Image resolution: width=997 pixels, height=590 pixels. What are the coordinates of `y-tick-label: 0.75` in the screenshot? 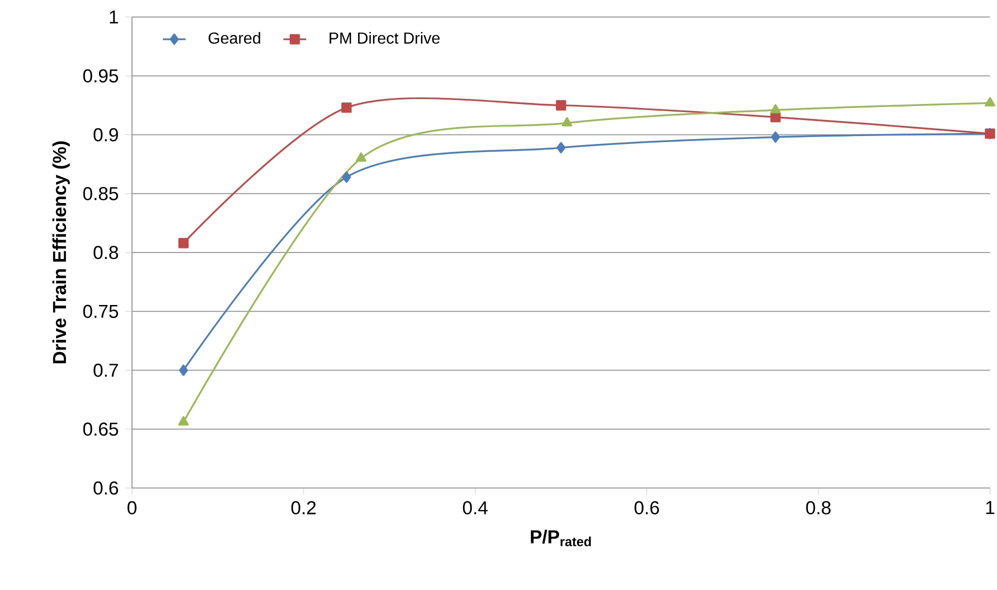 It's located at (100, 311).